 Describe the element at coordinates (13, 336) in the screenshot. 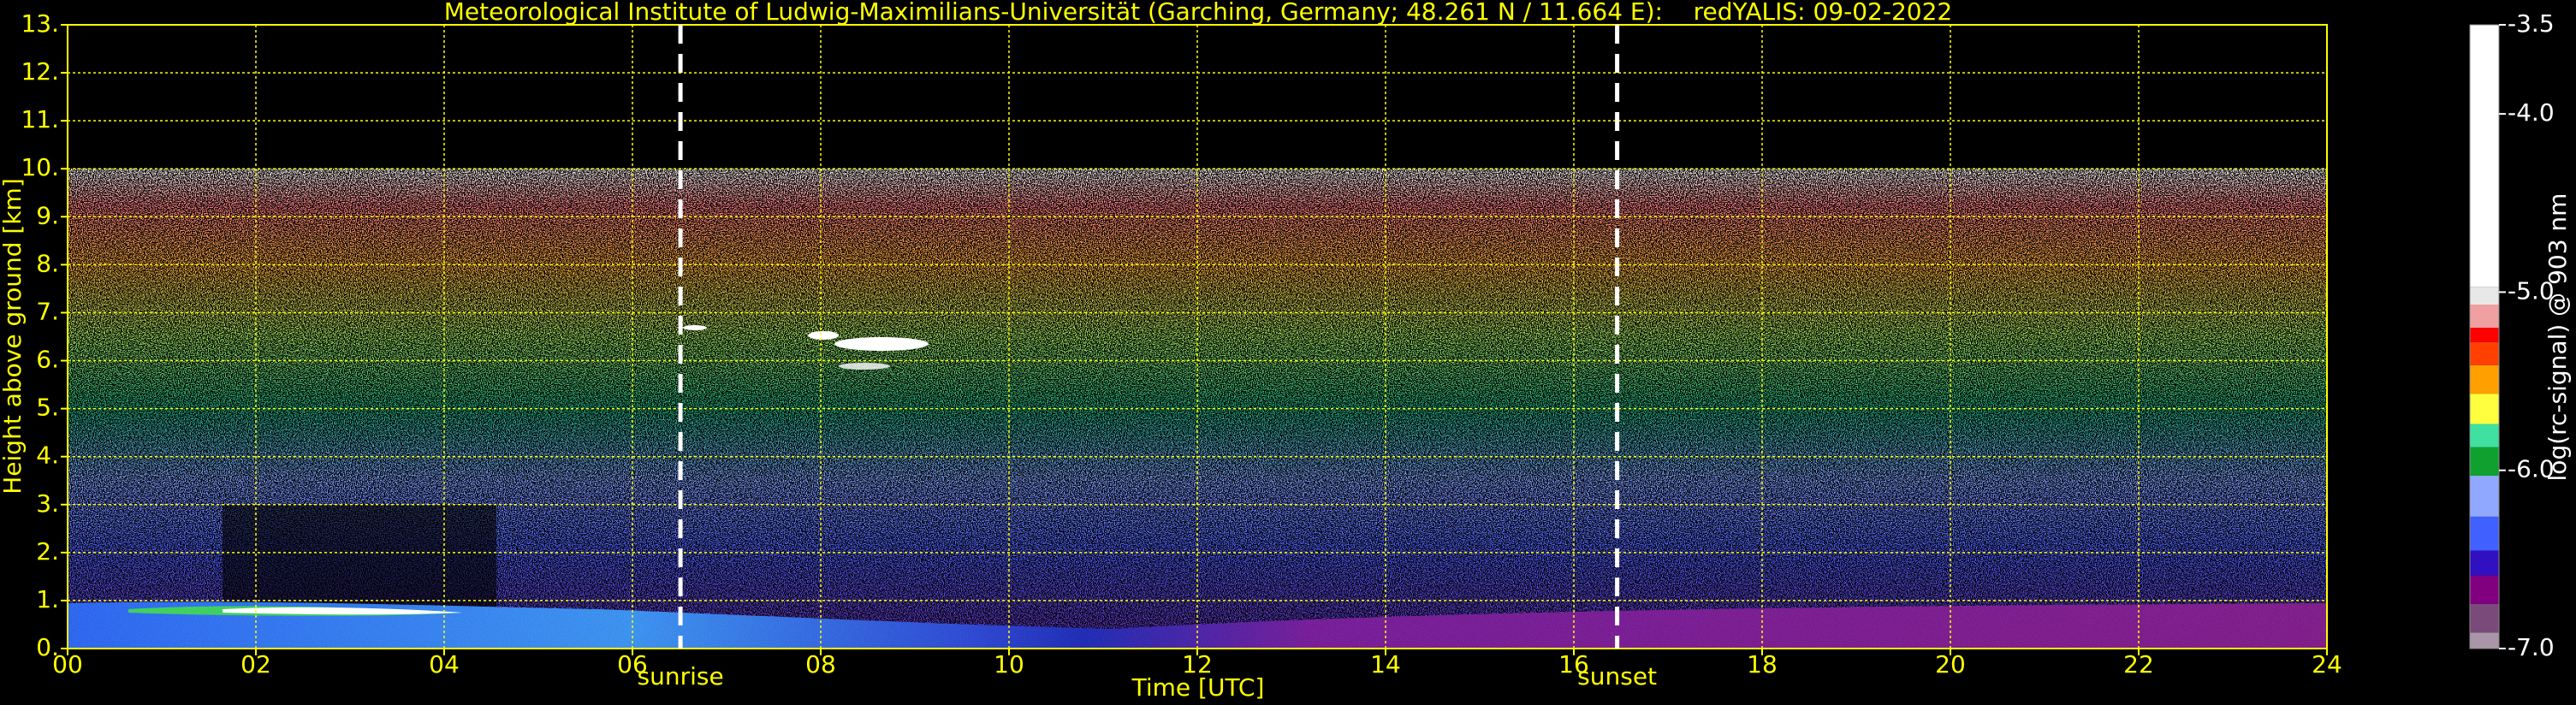

I see `y-axis-label: Height above ground [km]` at that location.